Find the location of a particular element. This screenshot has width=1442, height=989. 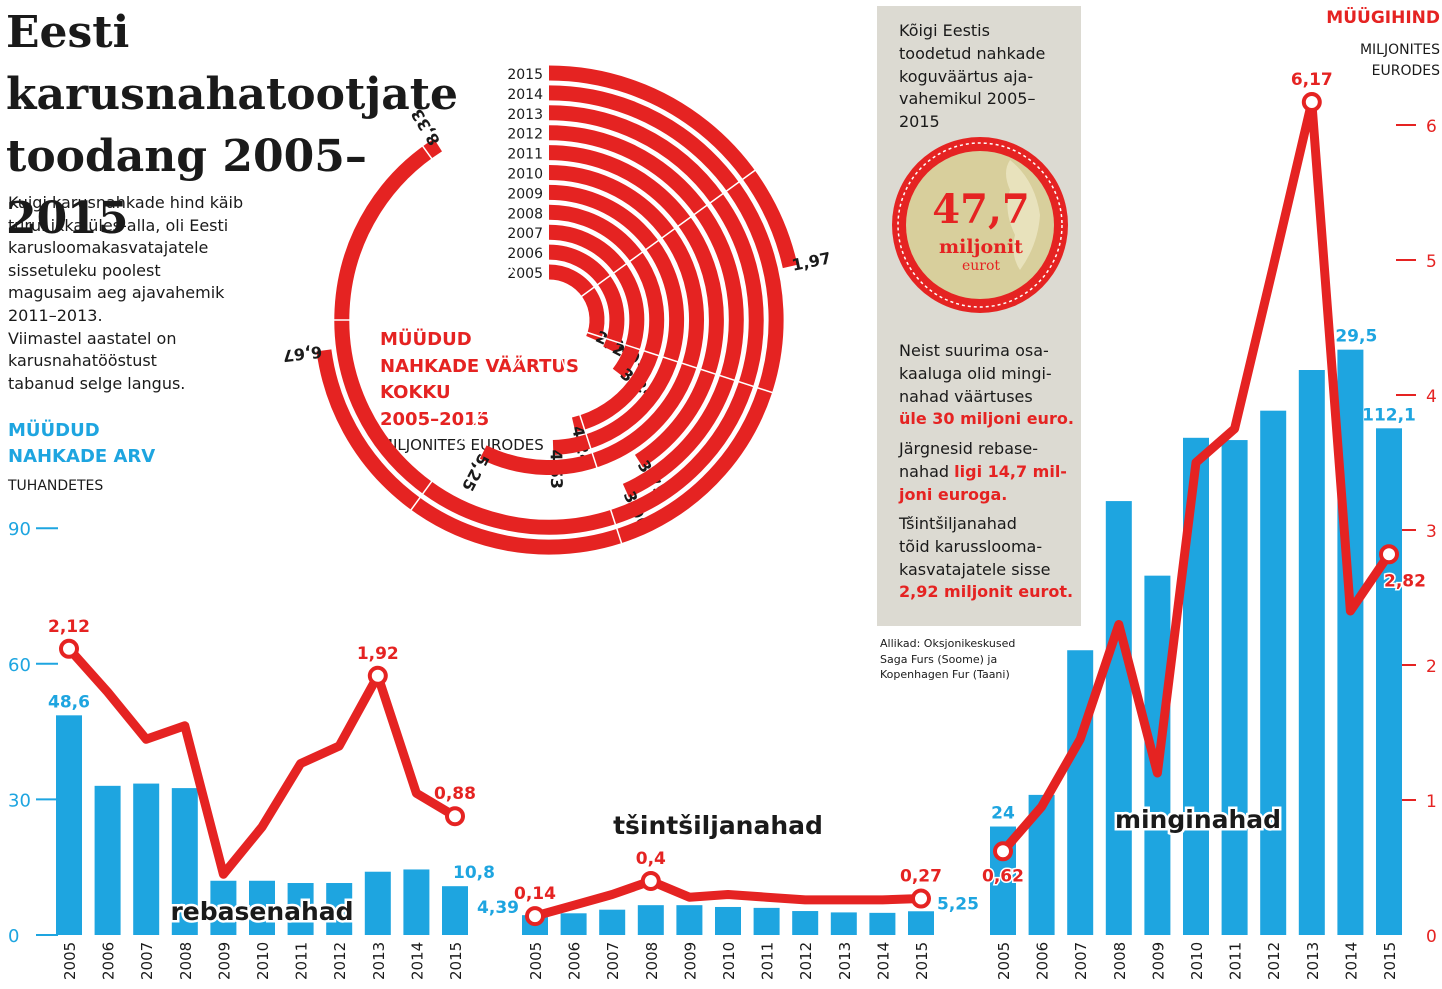

coin-unit-2: eurot is located at coordinates (981, 266).